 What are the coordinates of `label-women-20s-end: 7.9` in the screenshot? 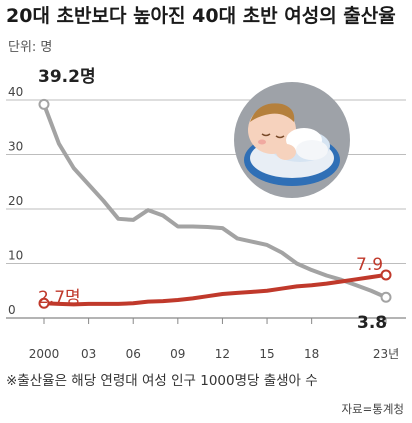 It's located at (369, 265).